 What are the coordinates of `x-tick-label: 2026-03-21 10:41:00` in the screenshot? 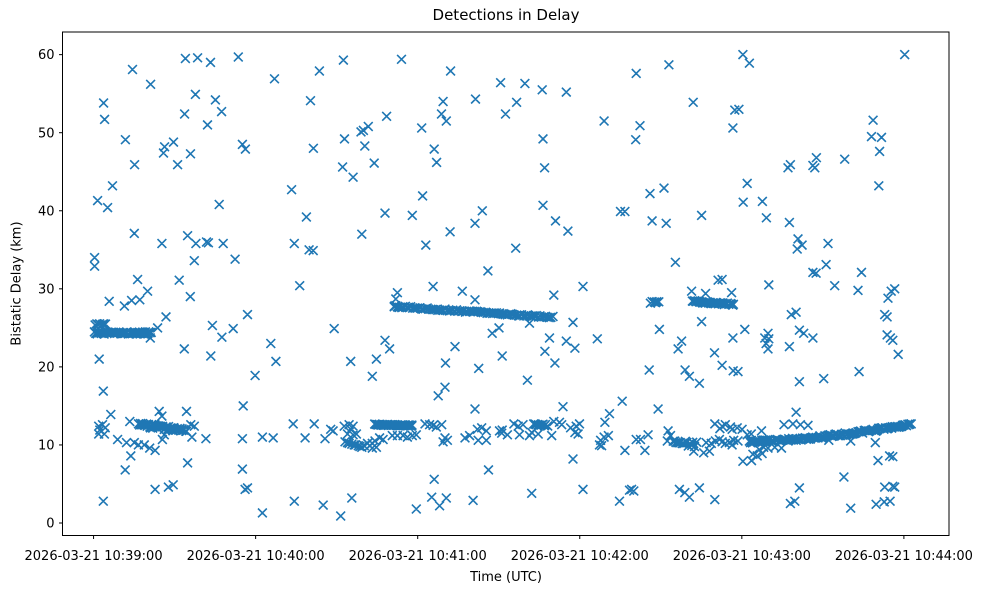 It's located at (418, 556).